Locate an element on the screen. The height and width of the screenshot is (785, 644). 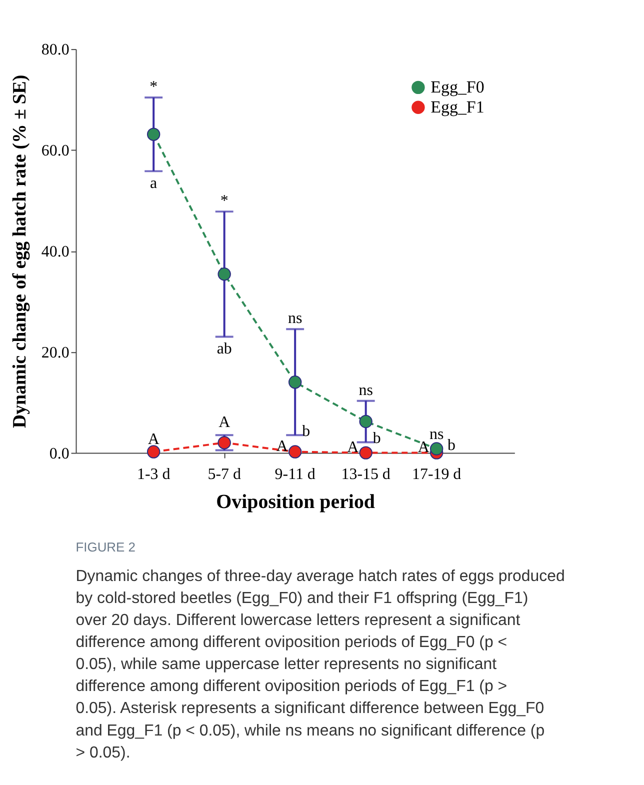
caption: FIGURE 2 is located at coordinates (106, 546).